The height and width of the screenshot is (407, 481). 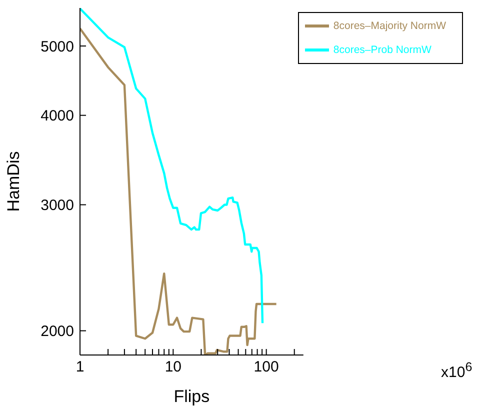 I want to click on y-tick-label: 4000, so click(x=57, y=116).